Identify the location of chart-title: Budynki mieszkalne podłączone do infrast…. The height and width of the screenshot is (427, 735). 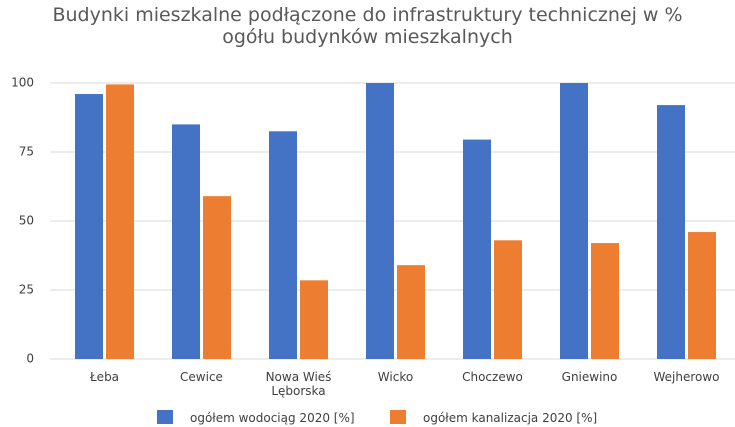
(367, 26).